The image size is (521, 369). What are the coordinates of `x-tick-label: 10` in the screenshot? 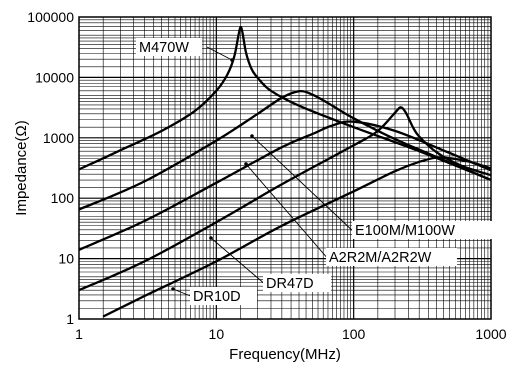 It's located at (217, 334).